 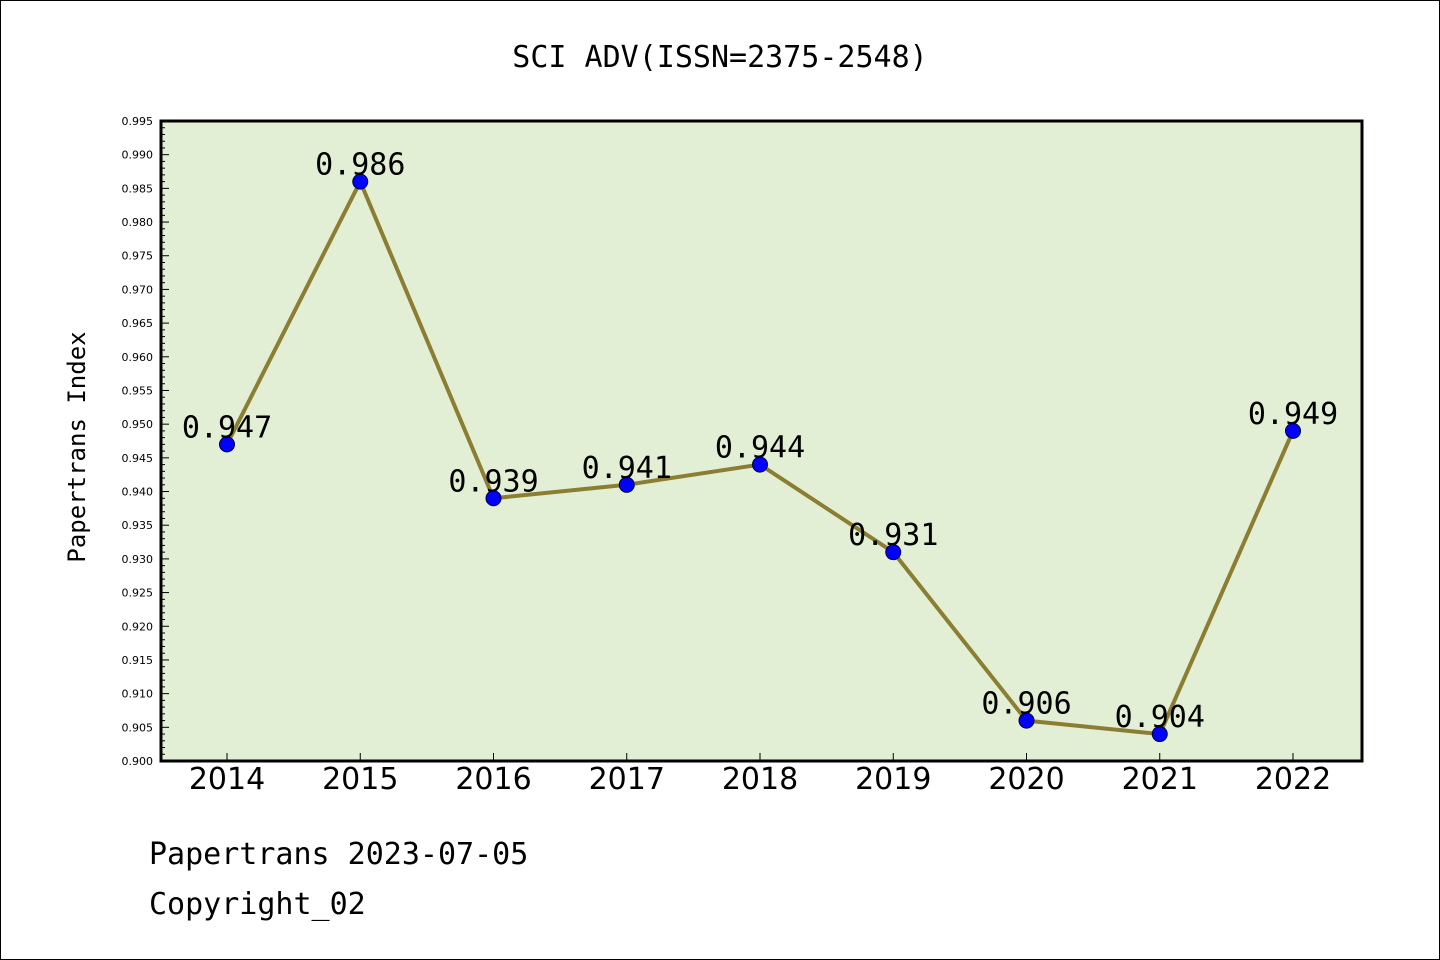 What do you see at coordinates (1293, 414) in the screenshot?
I see `data-label: 0.949` at bounding box center [1293, 414].